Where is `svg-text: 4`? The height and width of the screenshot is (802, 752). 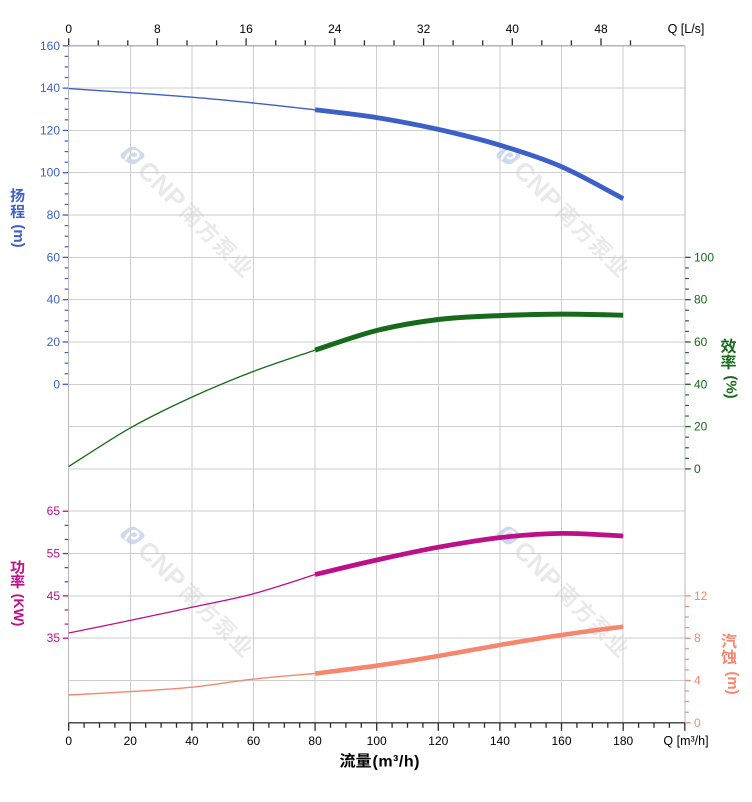 svg-text: 4 is located at coordinates (697, 681).